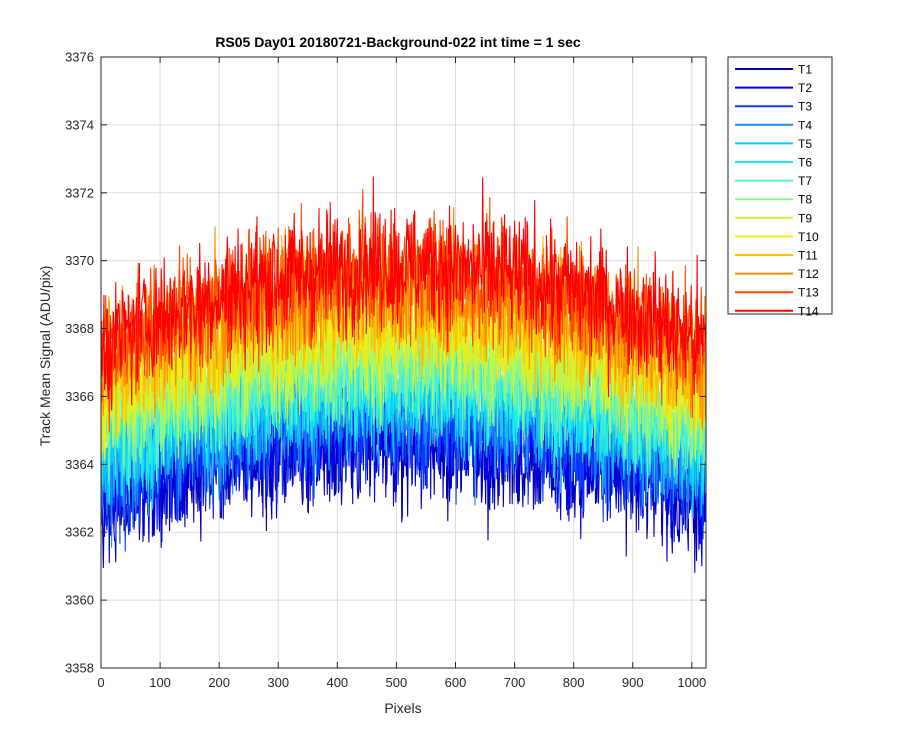 This screenshot has width=900, height=750. What do you see at coordinates (574, 682) in the screenshot?
I see `x-tick-label: 800` at bounding box center [574, 682].